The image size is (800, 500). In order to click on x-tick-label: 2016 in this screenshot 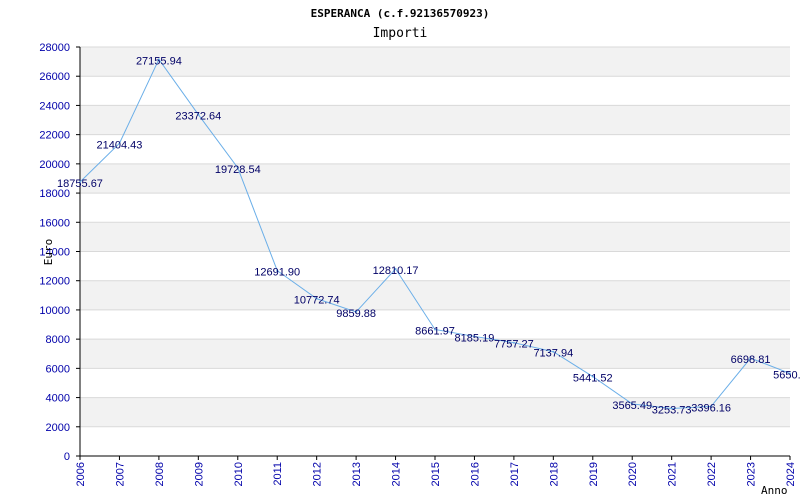, I will do `click(475, 474)`.